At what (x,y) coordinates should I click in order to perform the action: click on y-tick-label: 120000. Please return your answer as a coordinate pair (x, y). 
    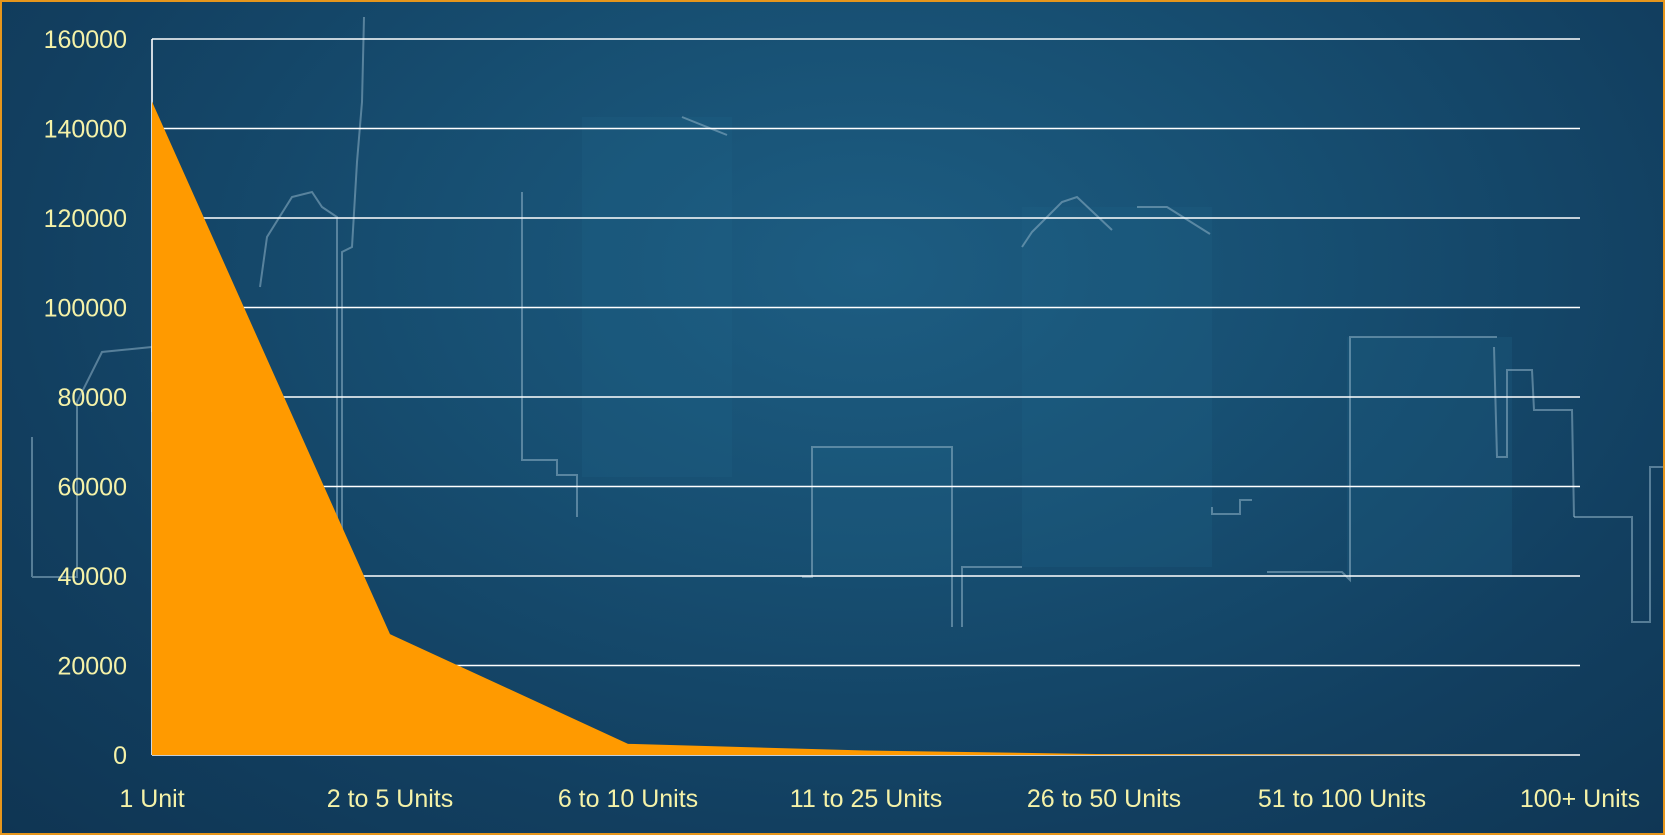
    Looking at the image, I should click on (85, 219).